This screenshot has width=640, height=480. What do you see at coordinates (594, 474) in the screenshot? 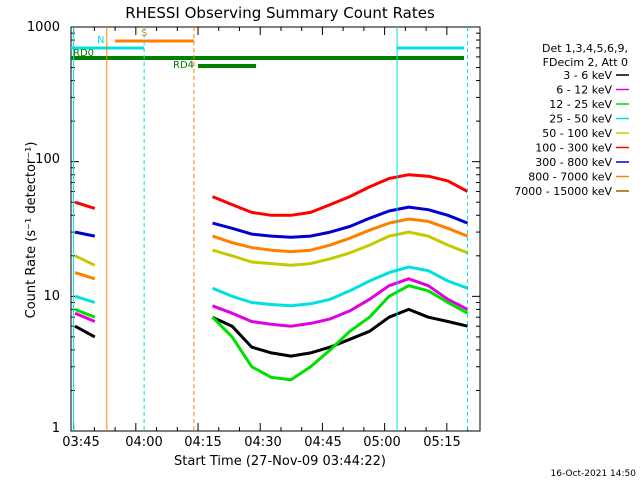
I see `footer-timestamp: 16-Oct-2021 14:50` at bounding box center [594, 474].